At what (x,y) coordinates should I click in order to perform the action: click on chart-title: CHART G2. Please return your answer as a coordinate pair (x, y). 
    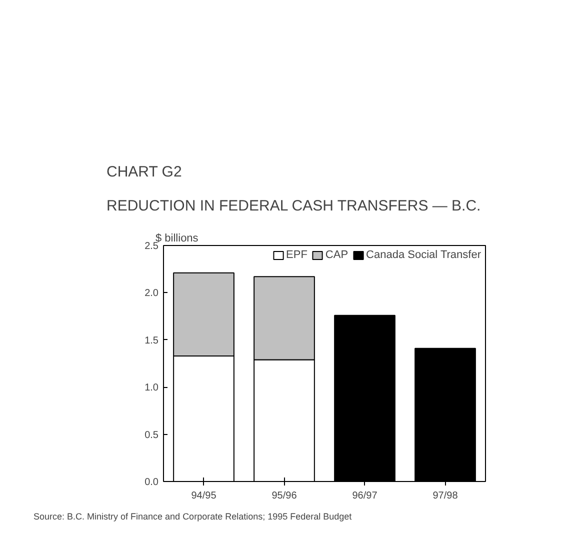
    Looking at the image, I should click on (144, 172).